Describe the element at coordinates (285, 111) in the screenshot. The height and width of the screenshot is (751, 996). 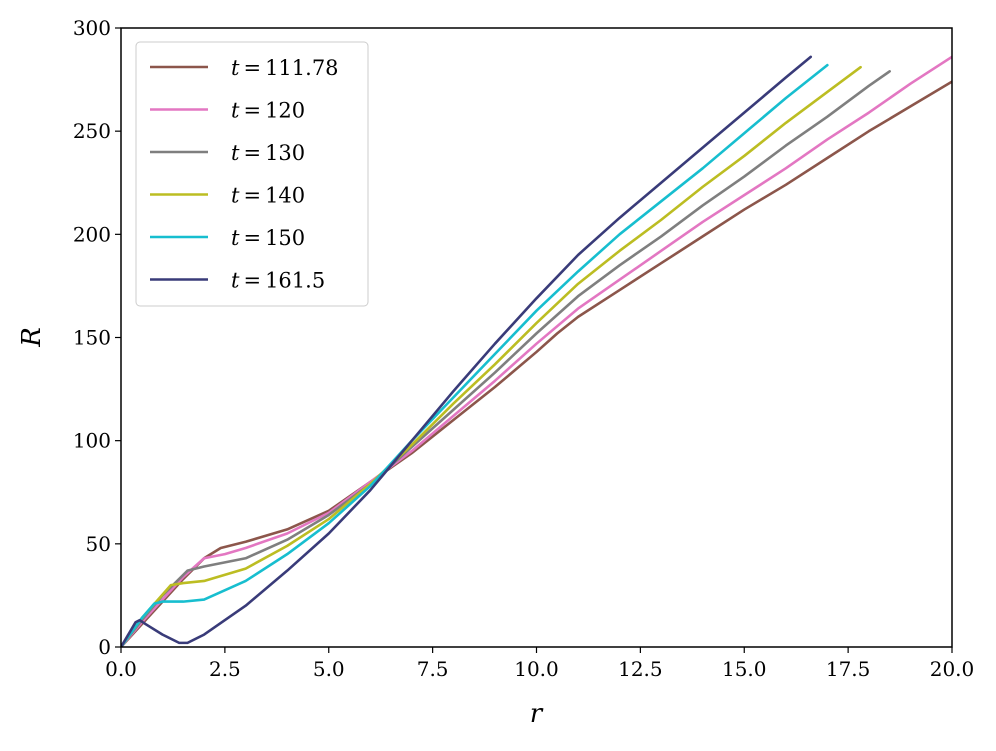
I see `legend-value: 120` at that location.